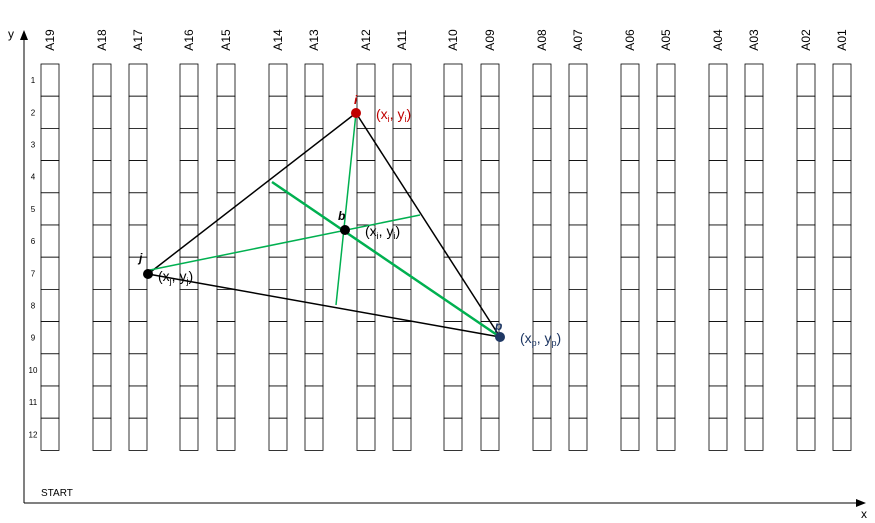 The width and height of the screenshot is (875, 523). What do you see at coordinates (278, 40) in the screenshot?
I see `column-label: A14` at bounding box center [278, 40].